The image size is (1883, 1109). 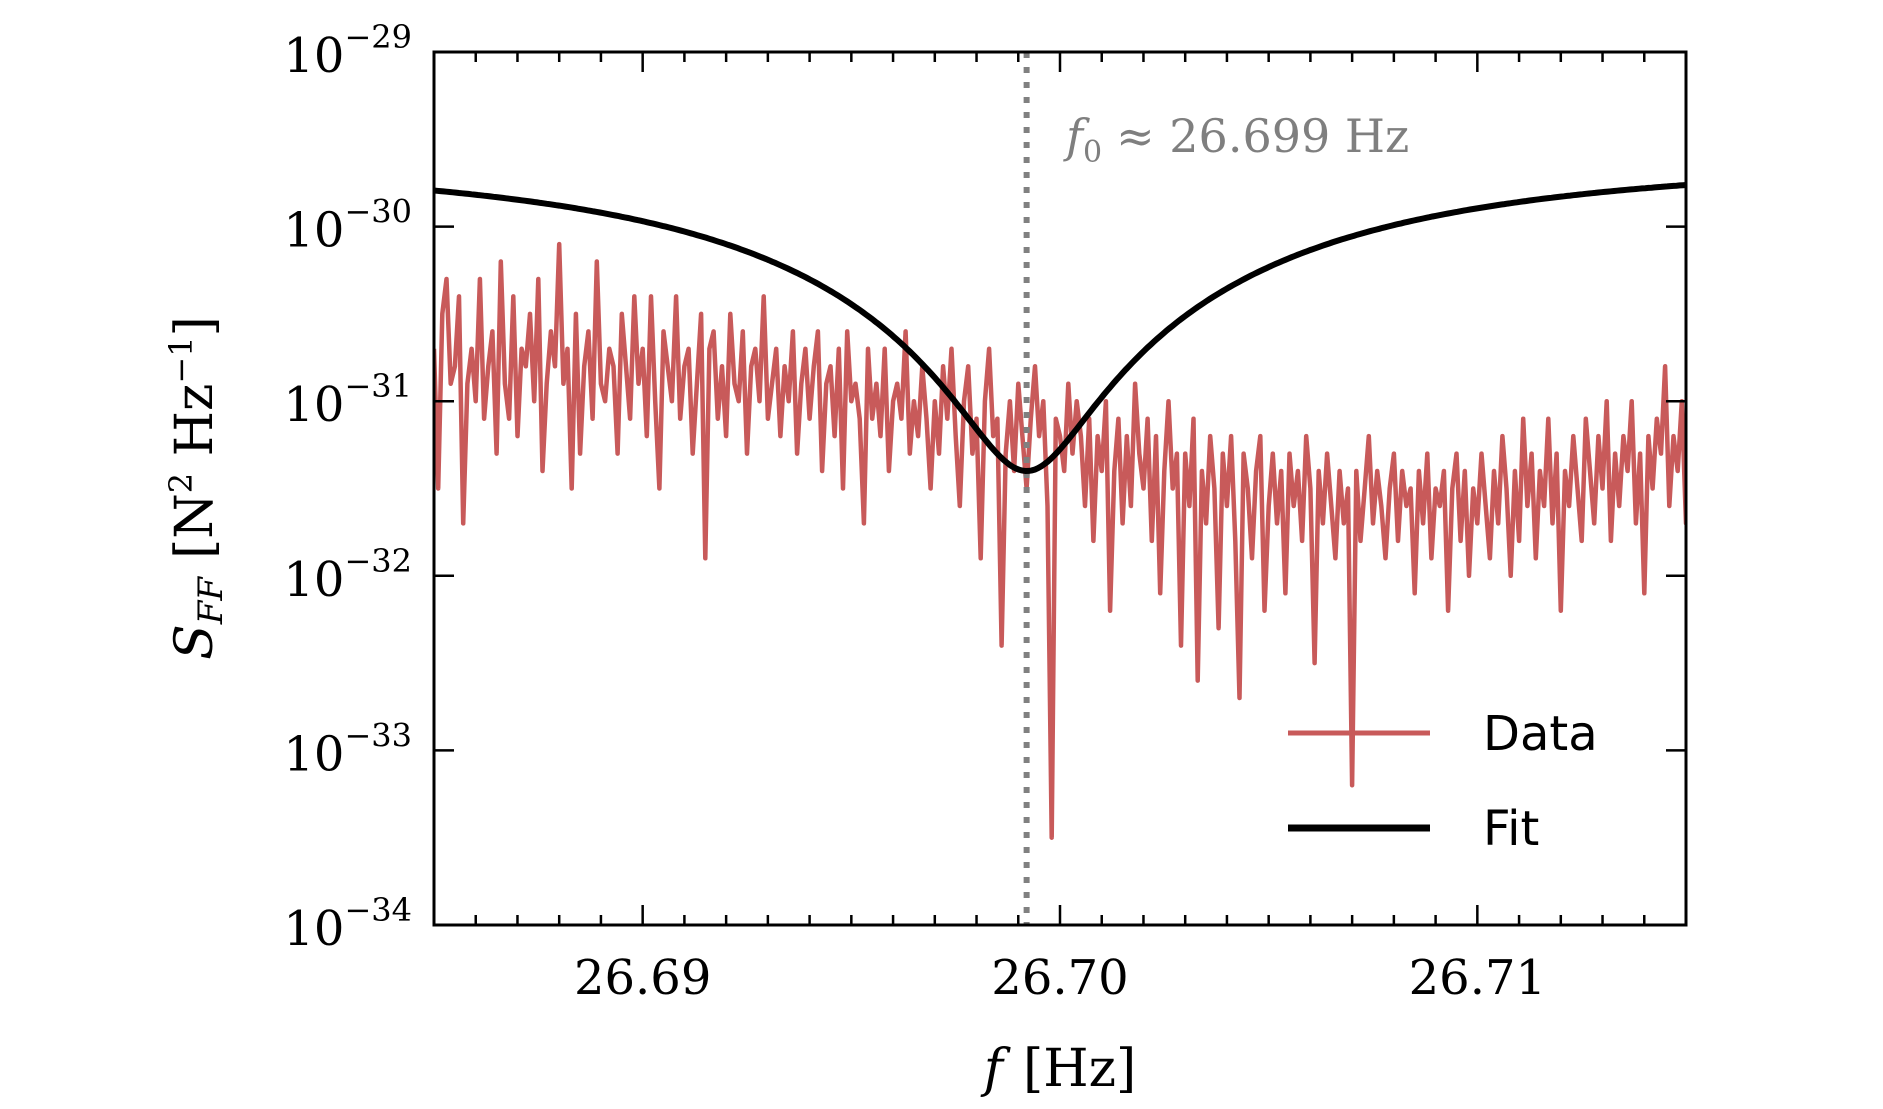 I want to click on y-tick-label: 10−31, so click(x=347, y=400).